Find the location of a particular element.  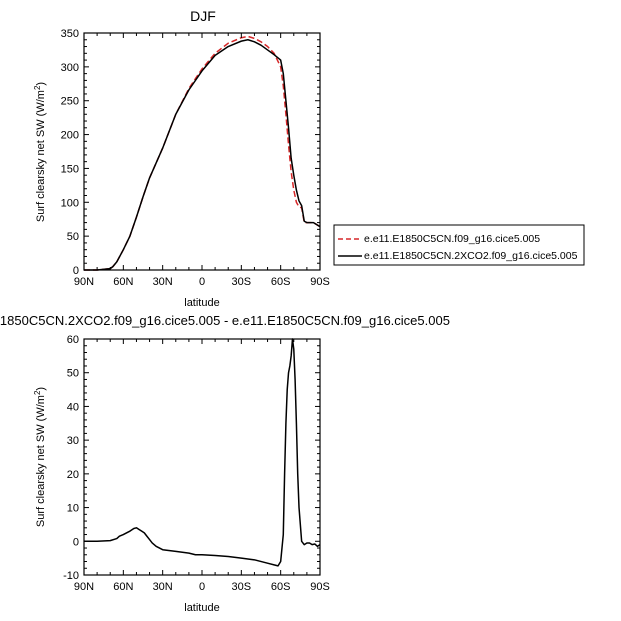

top-chart-x-axis-label: latitude is located at coordinates (201, 303).